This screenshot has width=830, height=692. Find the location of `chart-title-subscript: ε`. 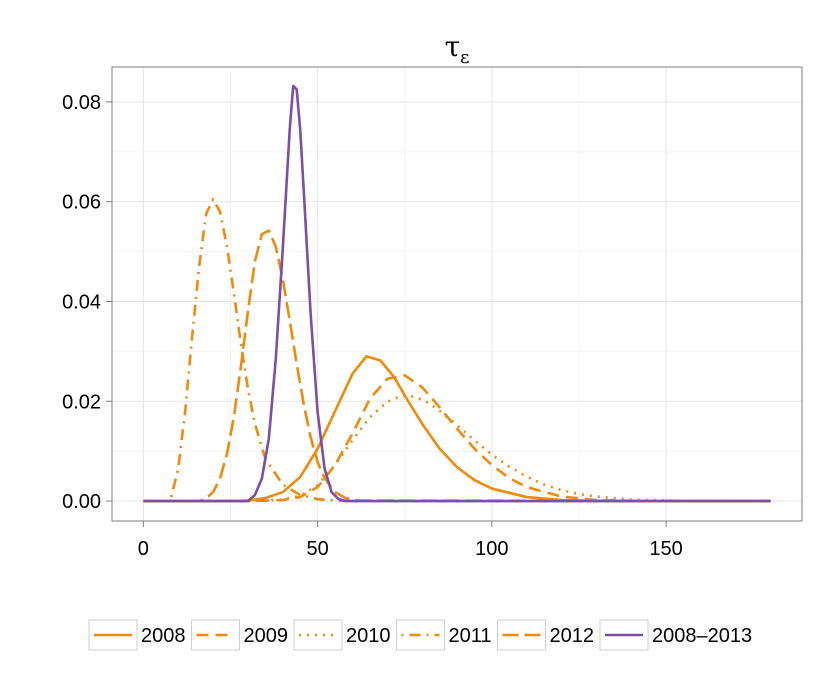

chart-title-subscript: ε is located at coordinates (464, 57).